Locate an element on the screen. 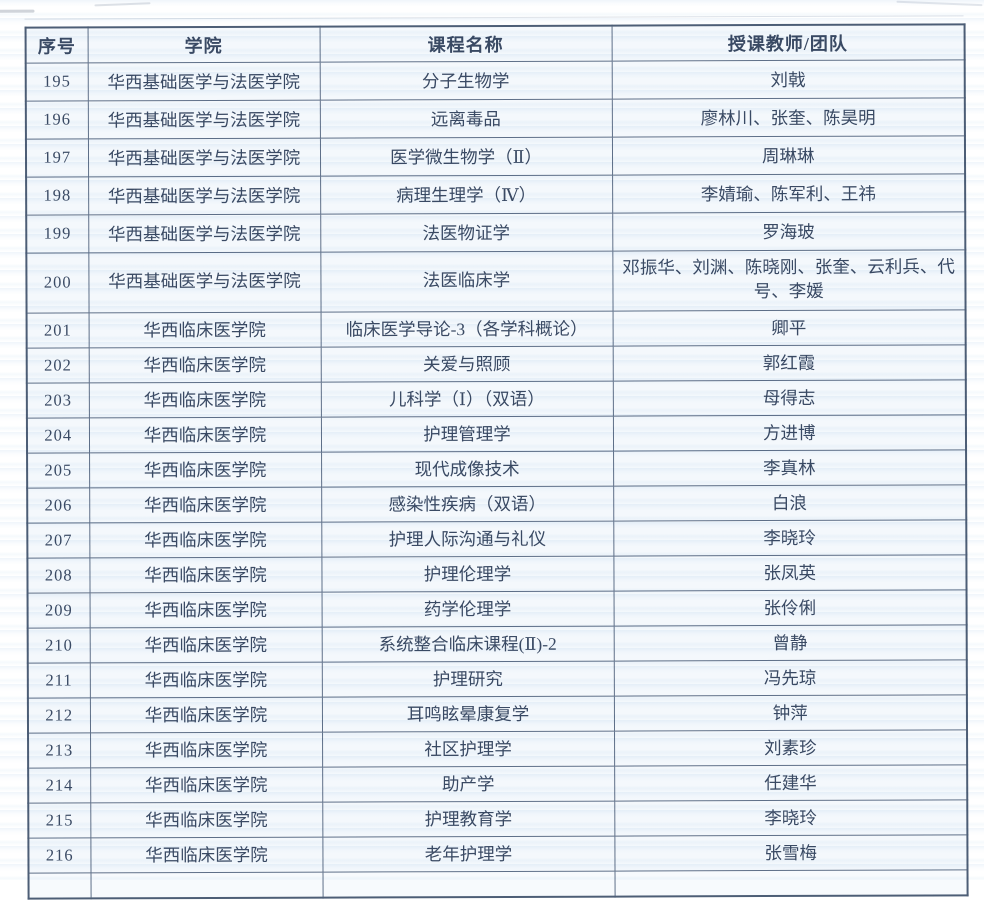 The width and height of the screenshot is (984, 900). teachers-cell: 罗海玻 is located at coordinates (789, 231).